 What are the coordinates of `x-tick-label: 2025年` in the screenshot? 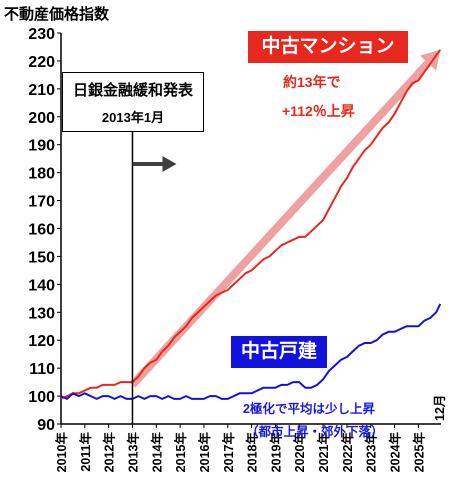 It's located at (418, 452).